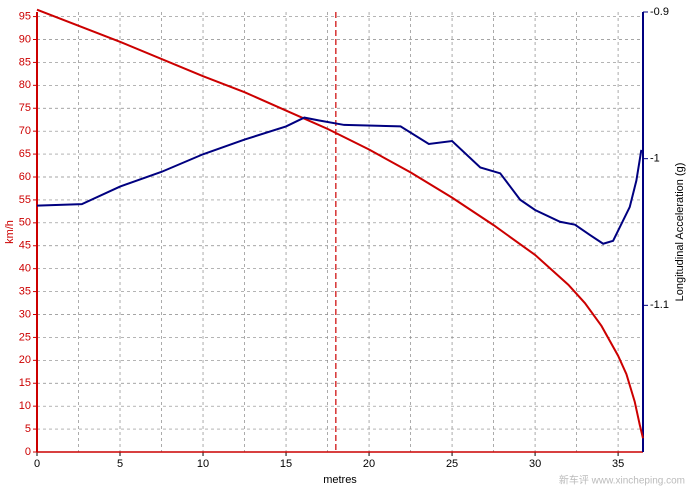 Image resolution: width=689 pixels, height=490 pixels. What do you see at coordinates (680, 232) in the screenshot?
I see `y2-axis-label: Longitudinal Acceleration (g)` at bounding box center [680, 232].